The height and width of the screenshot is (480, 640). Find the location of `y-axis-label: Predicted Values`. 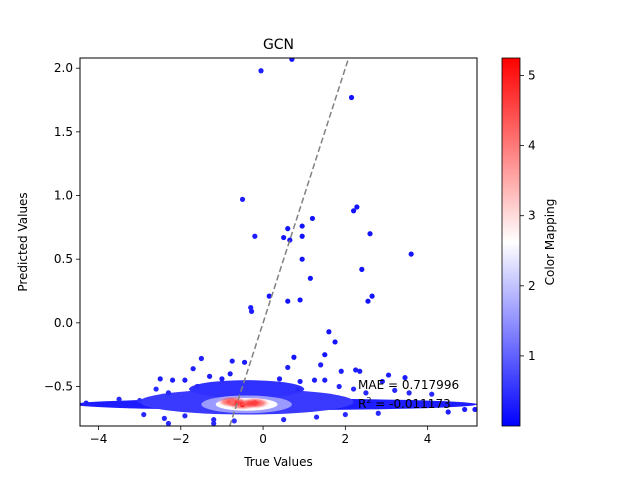

y-axis-label: Predicted Values is located at coordinates (23, 241).